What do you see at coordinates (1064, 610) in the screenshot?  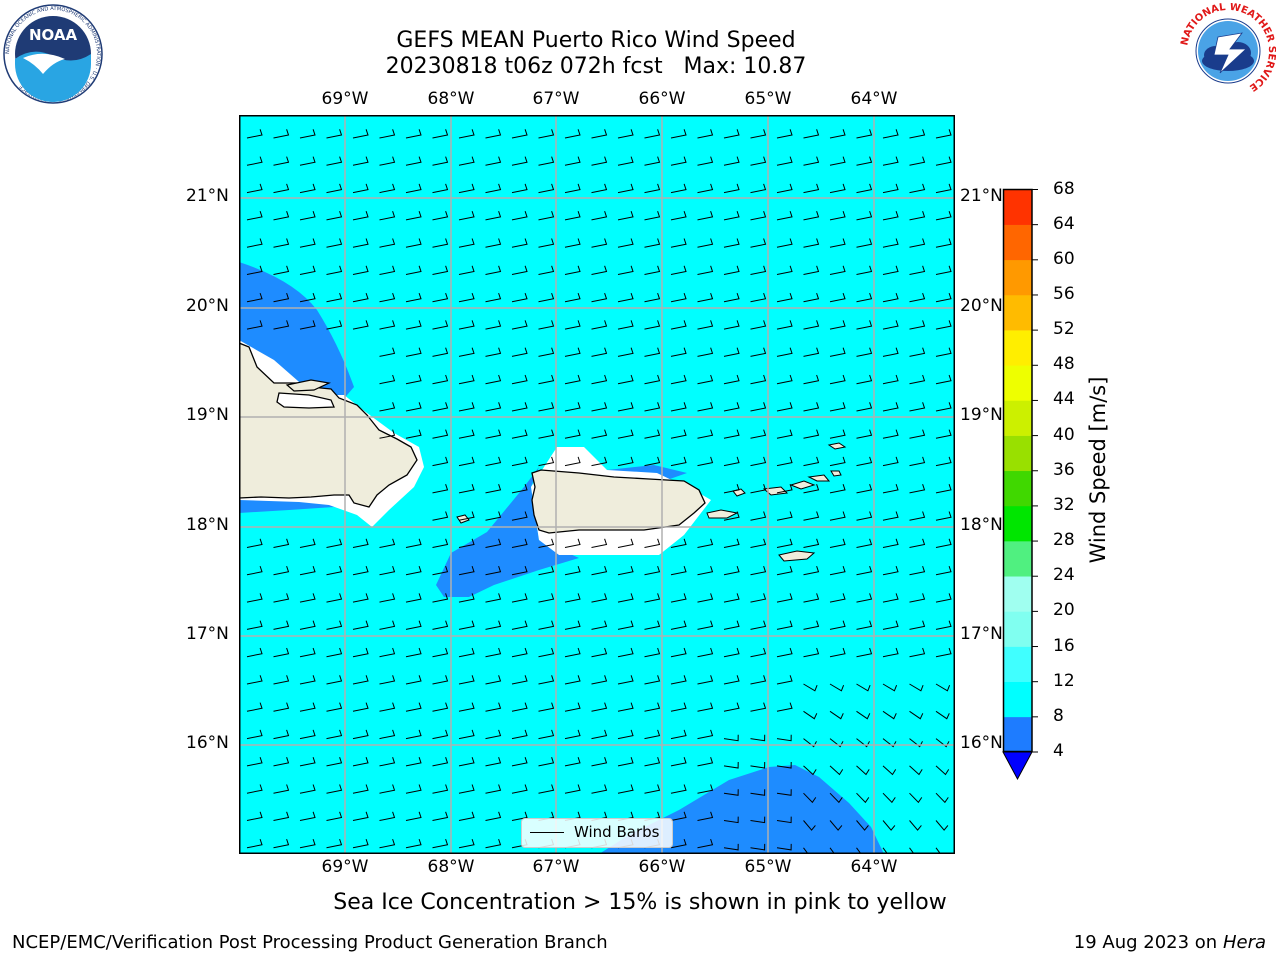 I see `colorbar-tick-label: 20` at bounding box center [1064, 610].